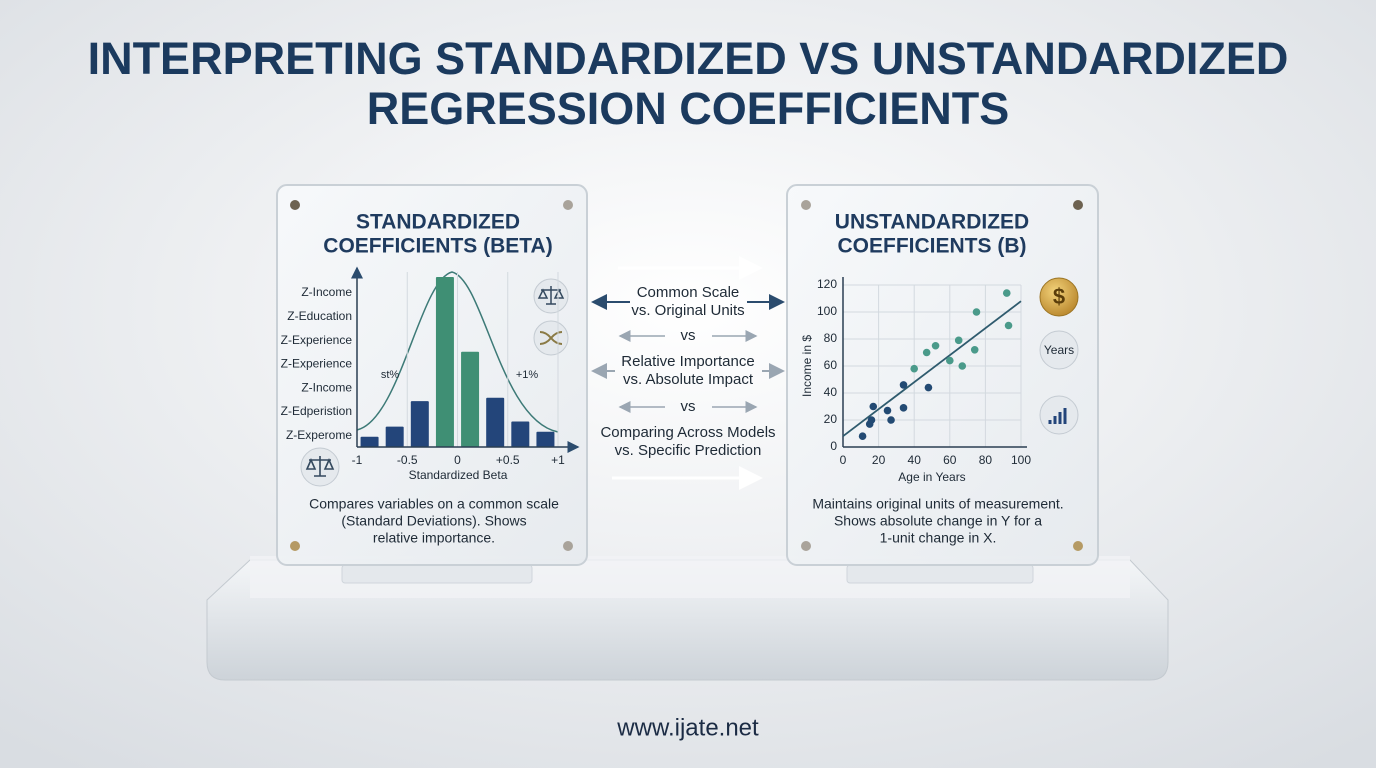 Image resolution: width=1376 pixels, height=768 pixels. What do you see at coordinates (434, 538) in the screenshot?
I see `description: relative importance.` at bounding box center [434, 538].